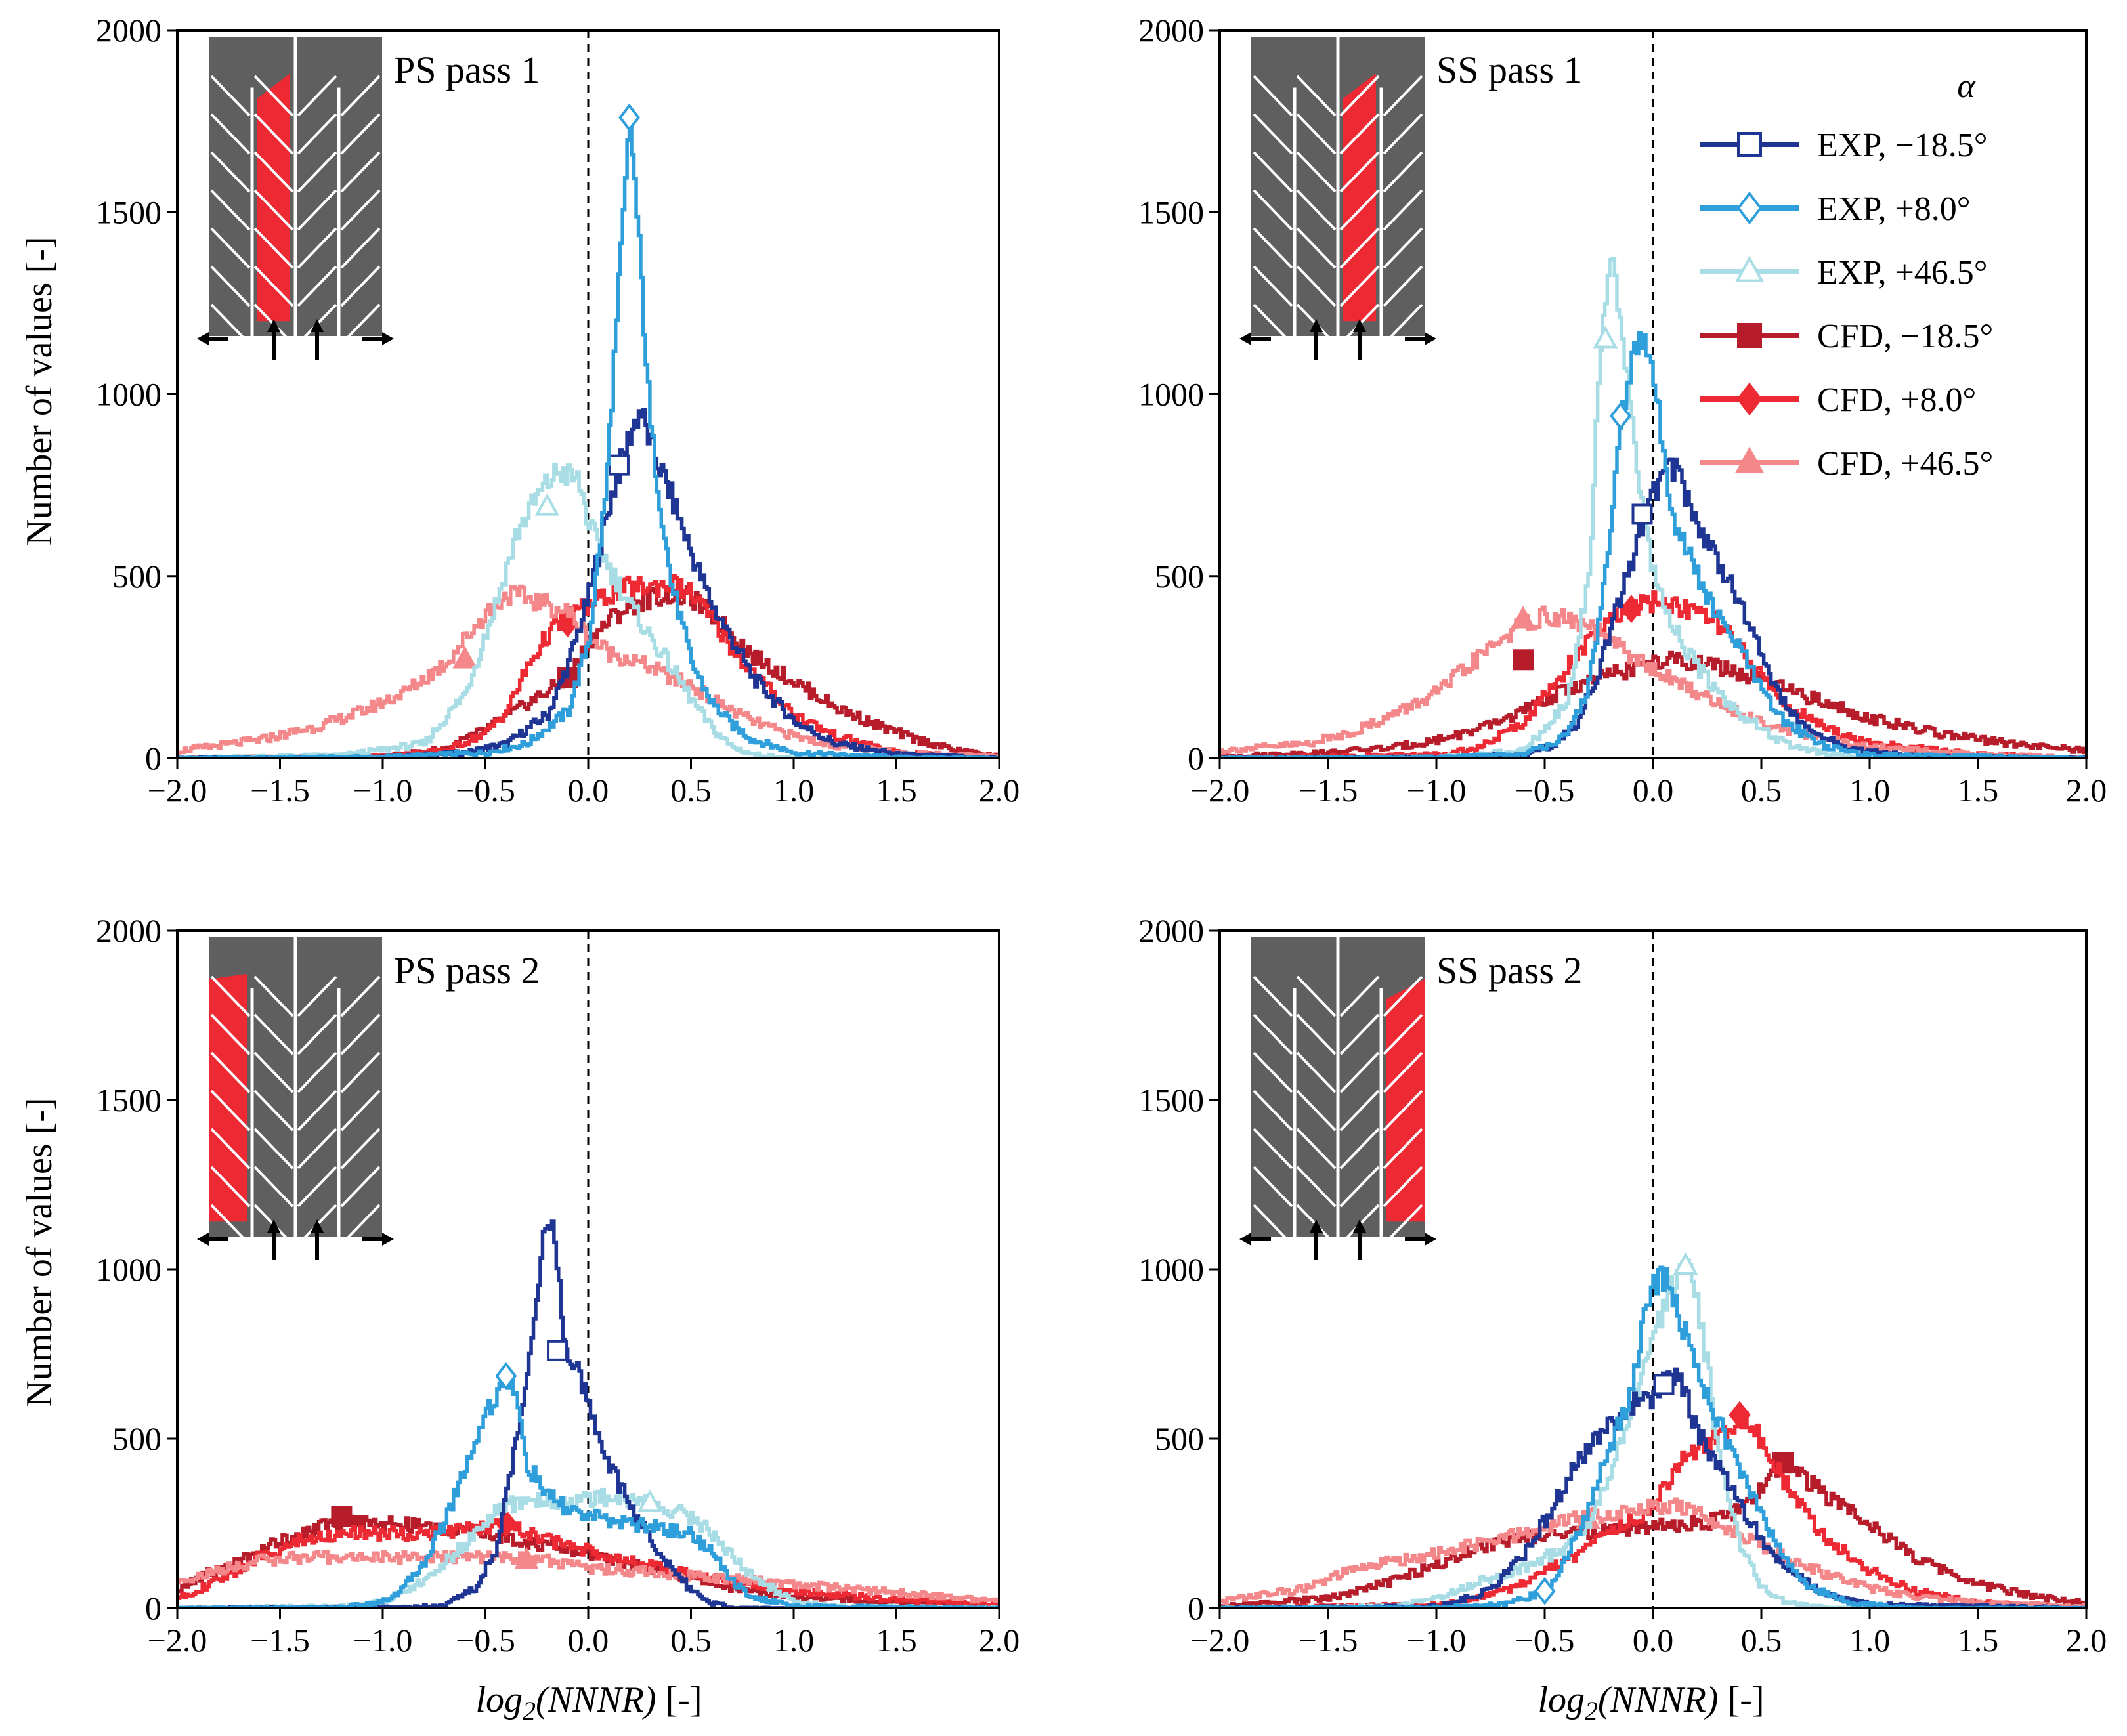 The height and width of the screenshot is (1736, 2127). I want to click on legend-title: α, so click(1966, 86).